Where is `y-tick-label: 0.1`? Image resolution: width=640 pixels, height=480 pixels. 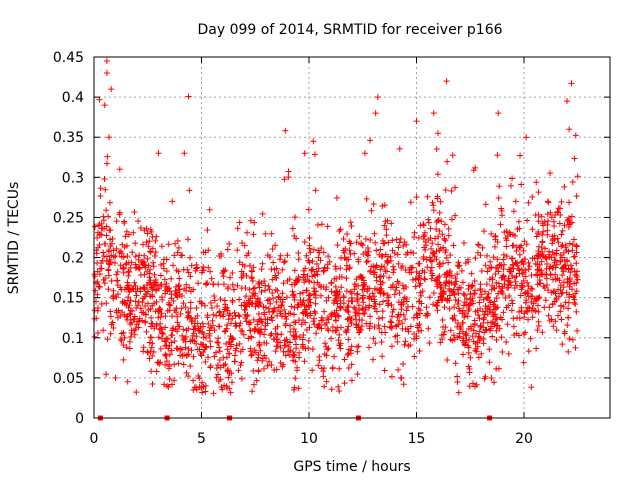
y-tick-label: 0.1 is located at coordinates (73, 339).